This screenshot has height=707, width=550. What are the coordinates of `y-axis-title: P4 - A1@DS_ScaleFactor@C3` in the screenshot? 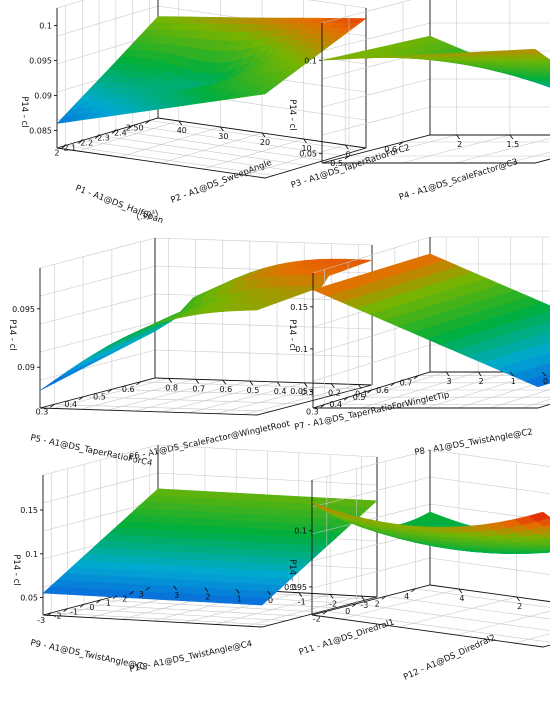 It's located at (458, 180).